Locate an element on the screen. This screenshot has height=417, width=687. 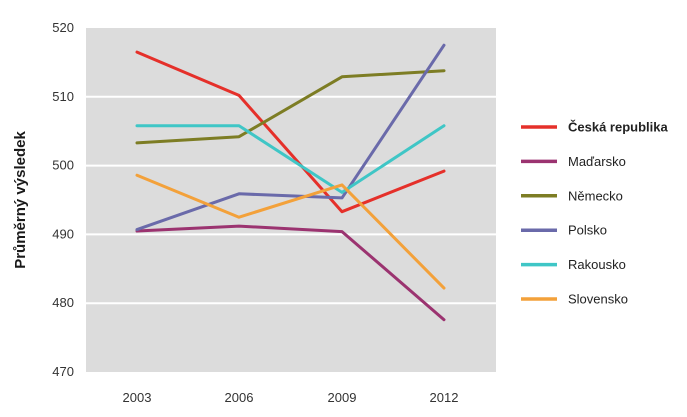
x-tick-label: 2006 is located at coordinates (239, 397).